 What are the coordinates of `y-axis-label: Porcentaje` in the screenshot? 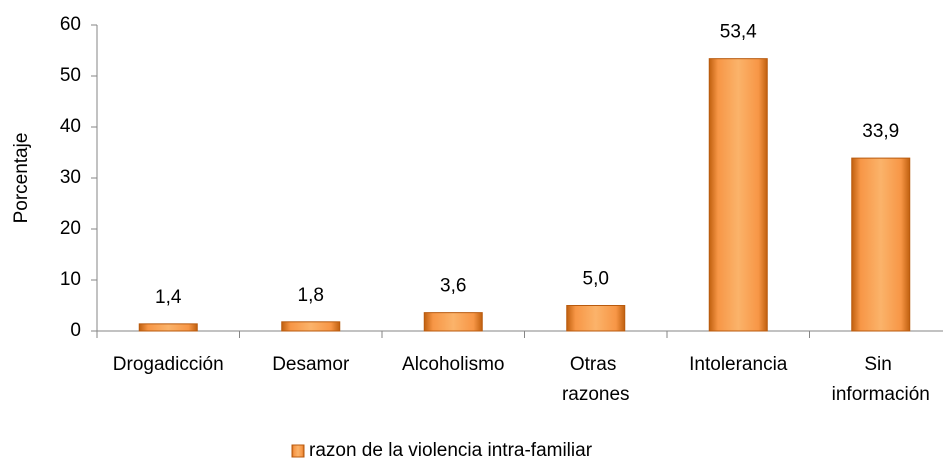 It's located at (21, 178).